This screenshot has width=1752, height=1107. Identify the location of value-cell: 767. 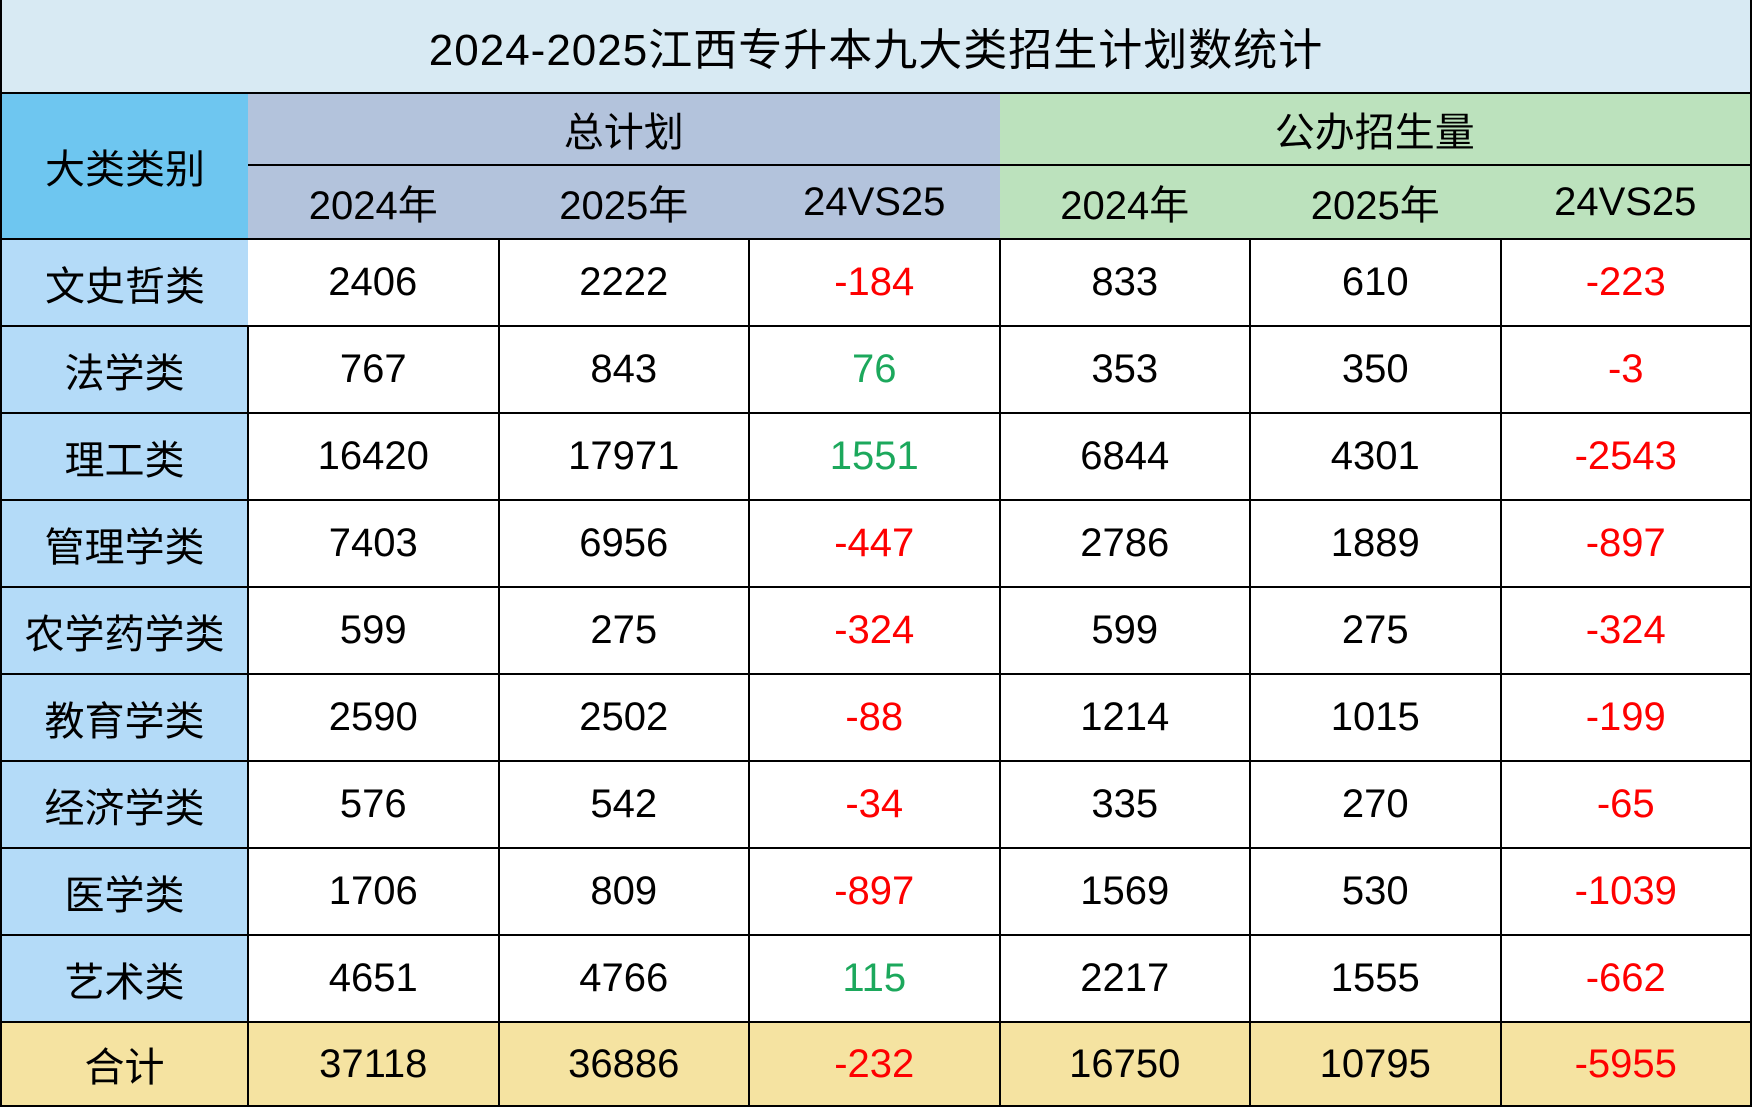
(373, 369).